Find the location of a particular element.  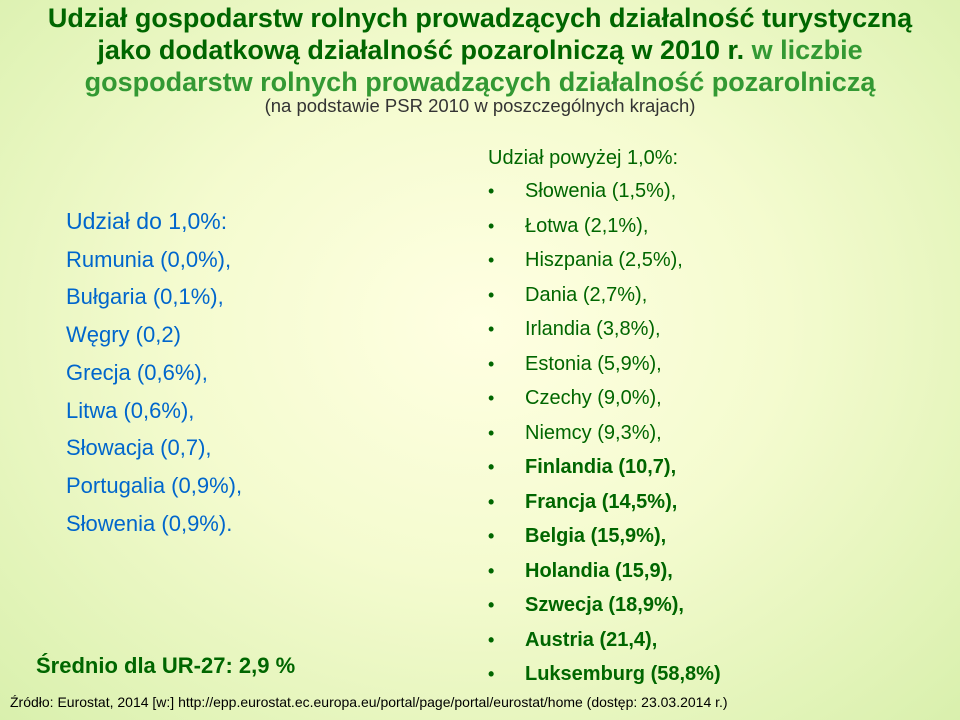

right-heading: Udział powyżej 1,0%: is located at coordinates (583, 158).